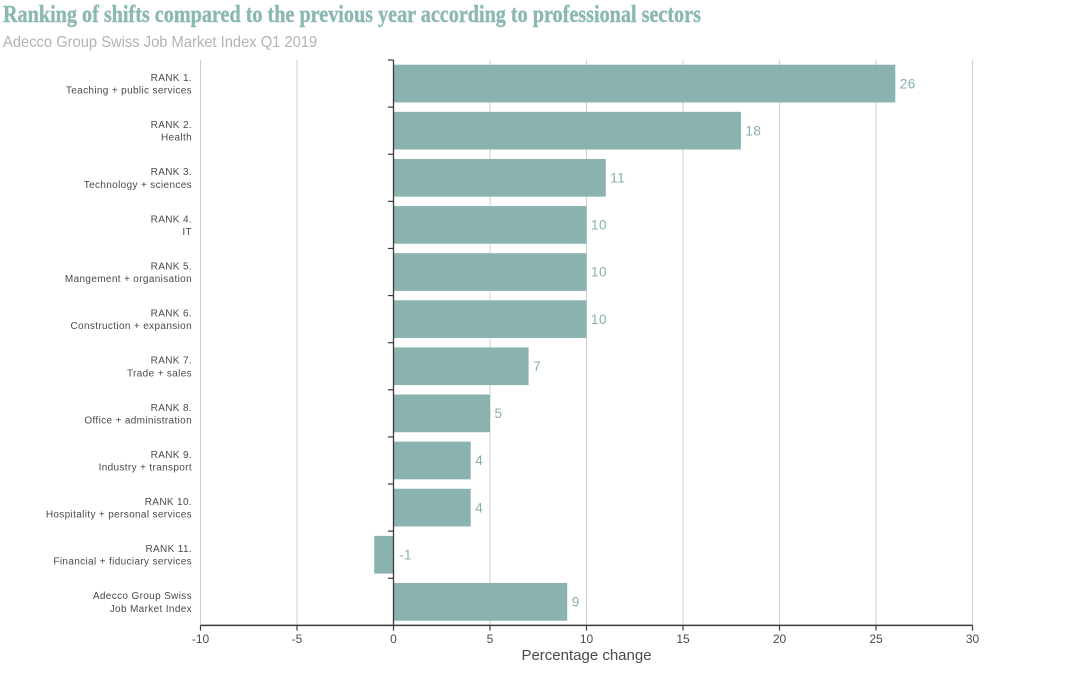  Describe the element at coordinates (171, 314) in the screenshot. I see `svg-text: RANK 6.` at that location.